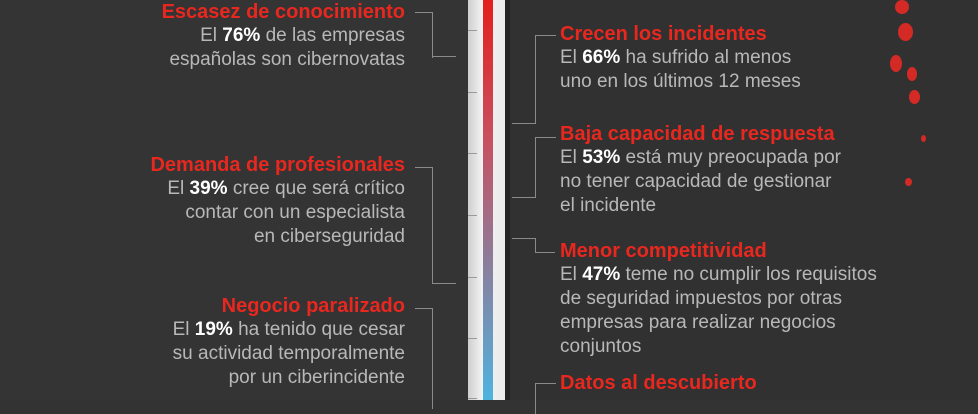 The height and width of the screenshot is (414, 978). Describe the element at coordinates (608, 205) in the screenshot. I see `stat-line: el incidente` at that location.